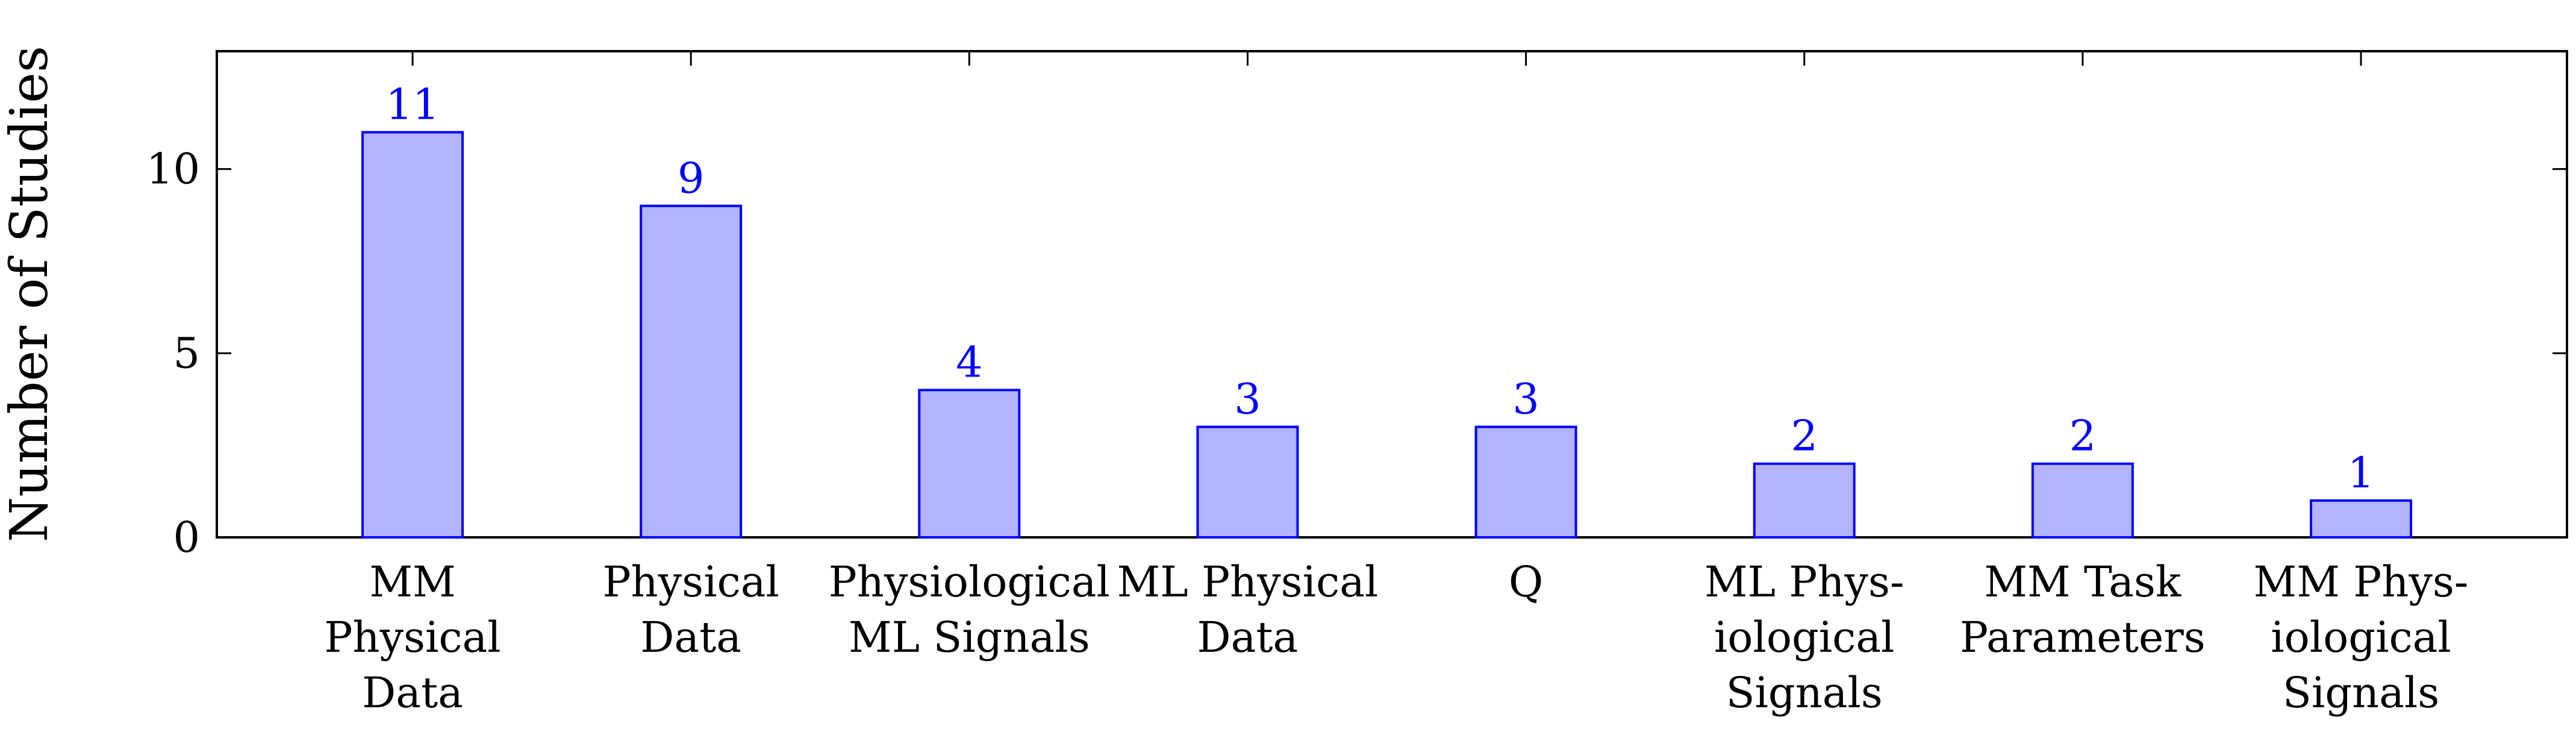 The height and width of the screenshot is (747, 2576). What do you see at coordinates (186, 537) in the screenshot?
I see `y-tick-label: 0` at bounding box center [186, 537].